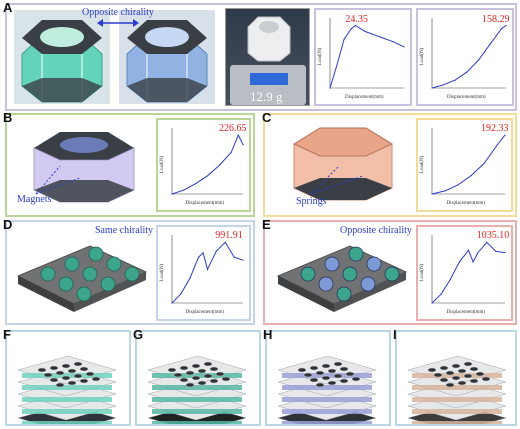 The image size is (520, 429). Describe the element at coordinates (342, 278) in the screenshot. I see `opposite-chirality-lattice` at that location.